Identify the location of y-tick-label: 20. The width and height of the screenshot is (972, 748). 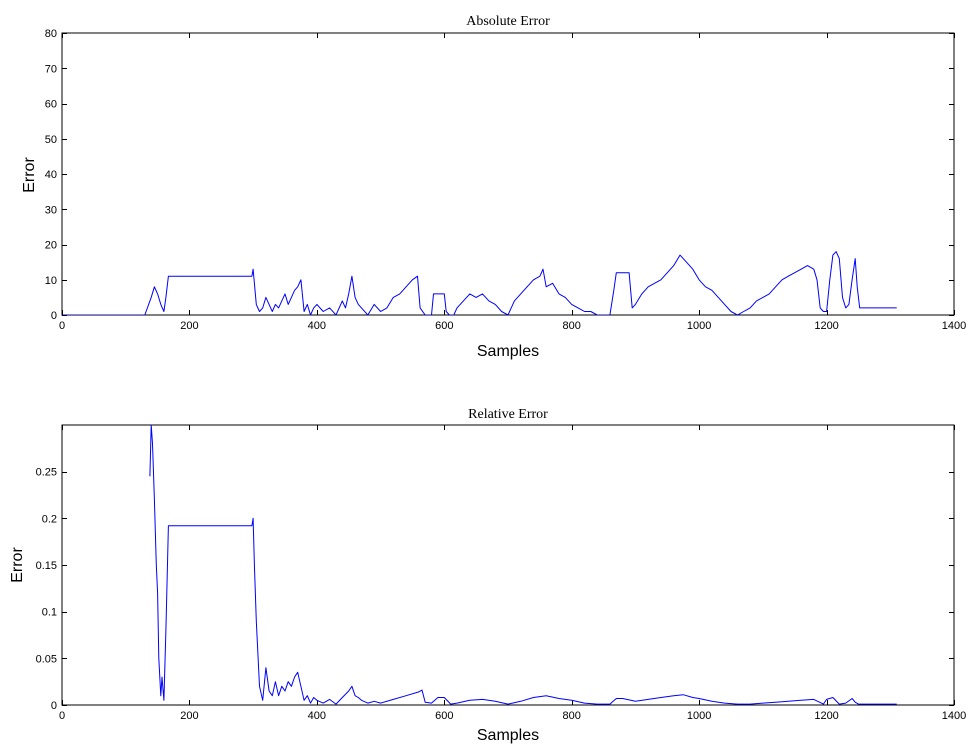
(51, 246).